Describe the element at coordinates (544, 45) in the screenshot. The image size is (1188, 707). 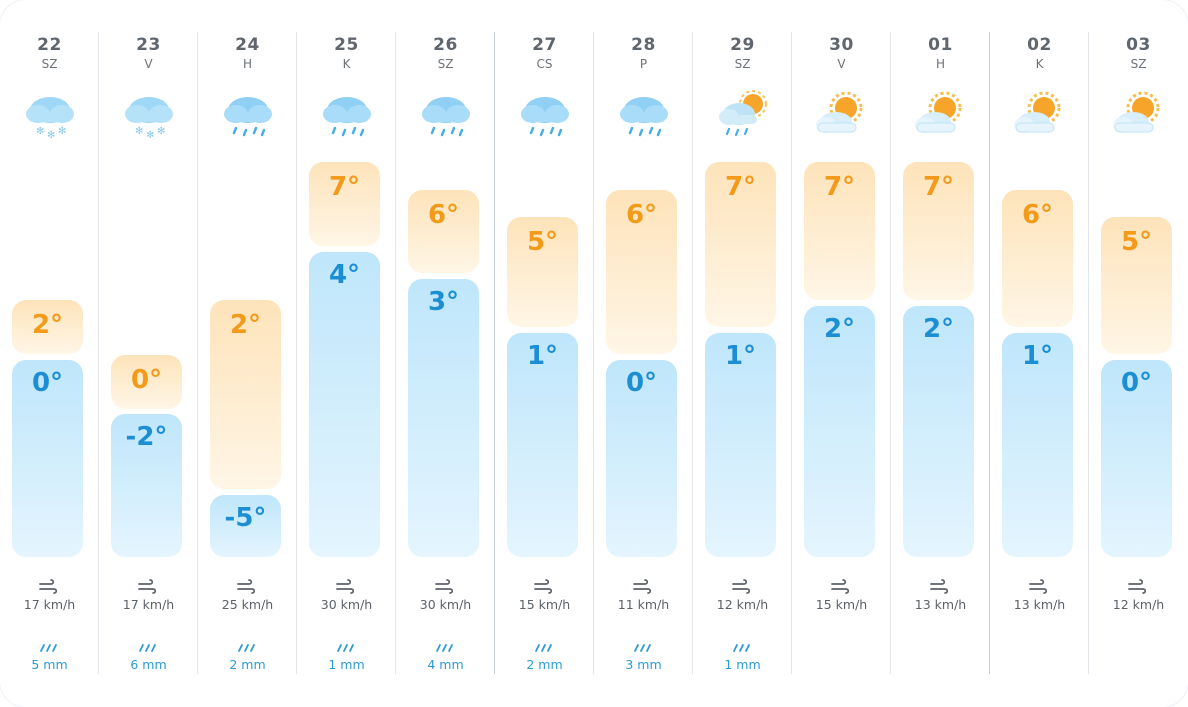
I see `day-date: 27` at that location.